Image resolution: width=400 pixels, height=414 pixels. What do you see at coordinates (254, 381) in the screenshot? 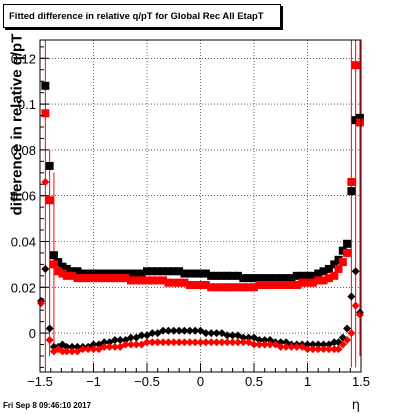
I see `x-tick-label: 0.5` at bounding box center [254, 381].